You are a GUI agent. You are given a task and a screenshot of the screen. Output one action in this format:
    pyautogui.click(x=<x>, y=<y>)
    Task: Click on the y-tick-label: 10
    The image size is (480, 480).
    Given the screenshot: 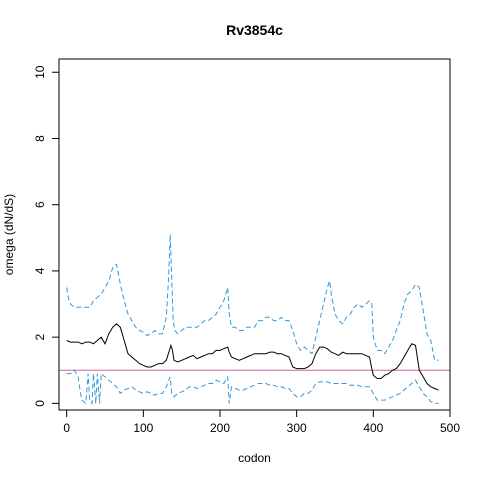 What is the action you would take?
    pyautogui.click(x=40, y=72)
    